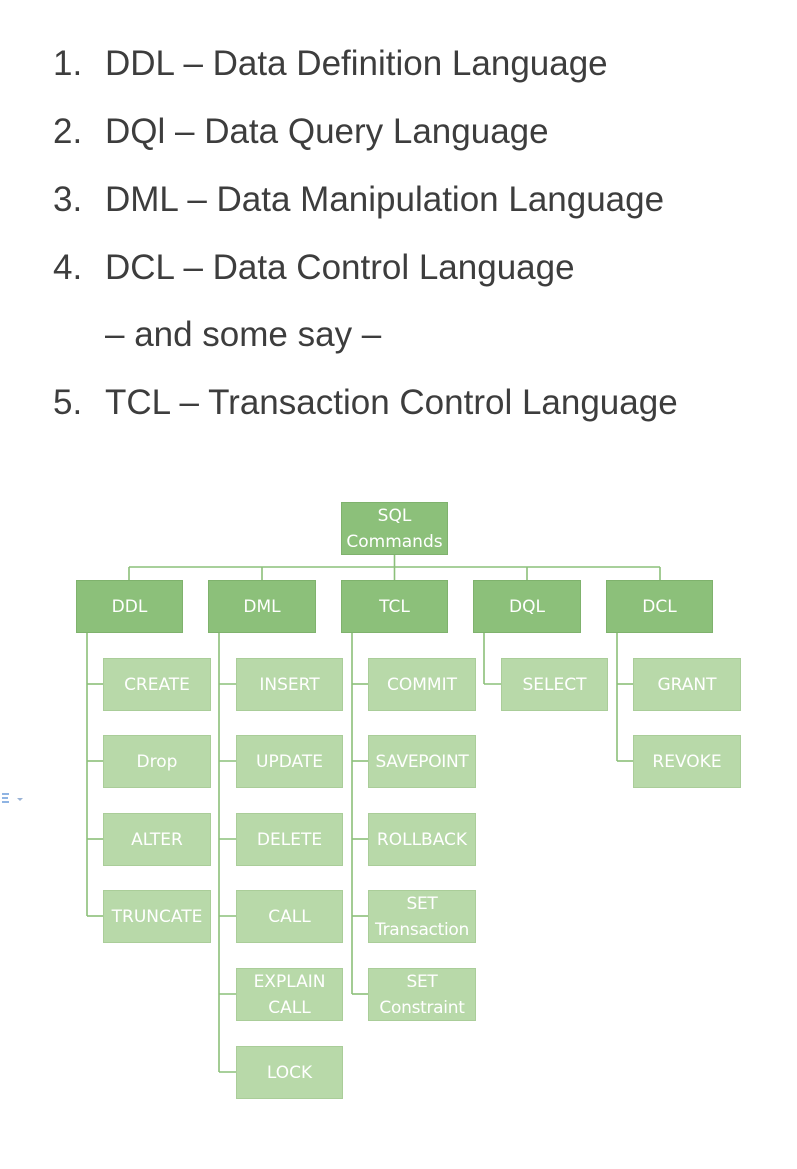 Image resolution: width=797 pixels, height=1169 pixels. I want to click on node-label: DCL, so click(659, 606).